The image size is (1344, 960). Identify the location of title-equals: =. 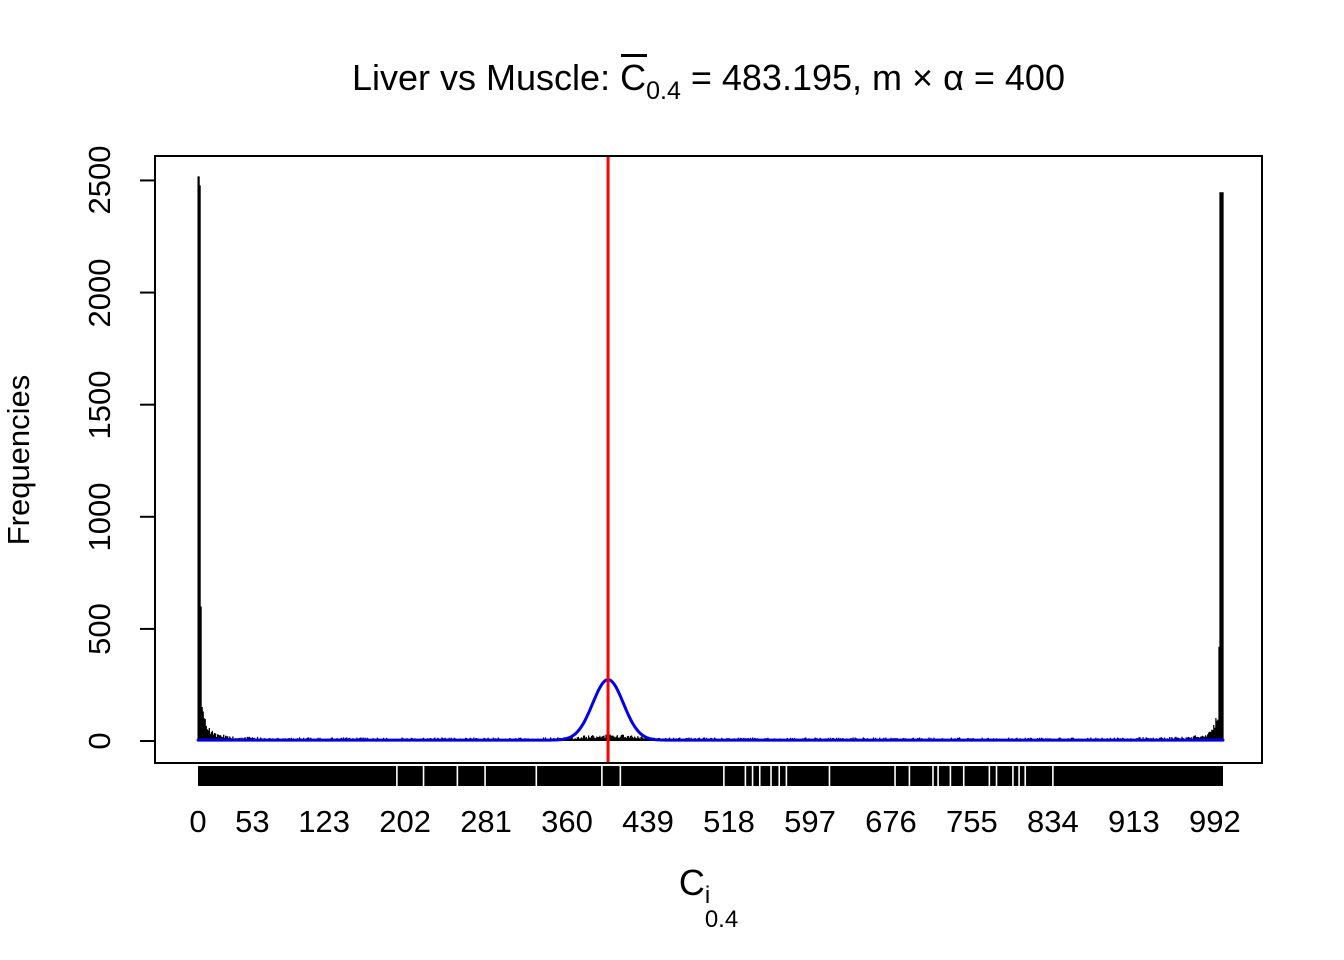
(701, 77).